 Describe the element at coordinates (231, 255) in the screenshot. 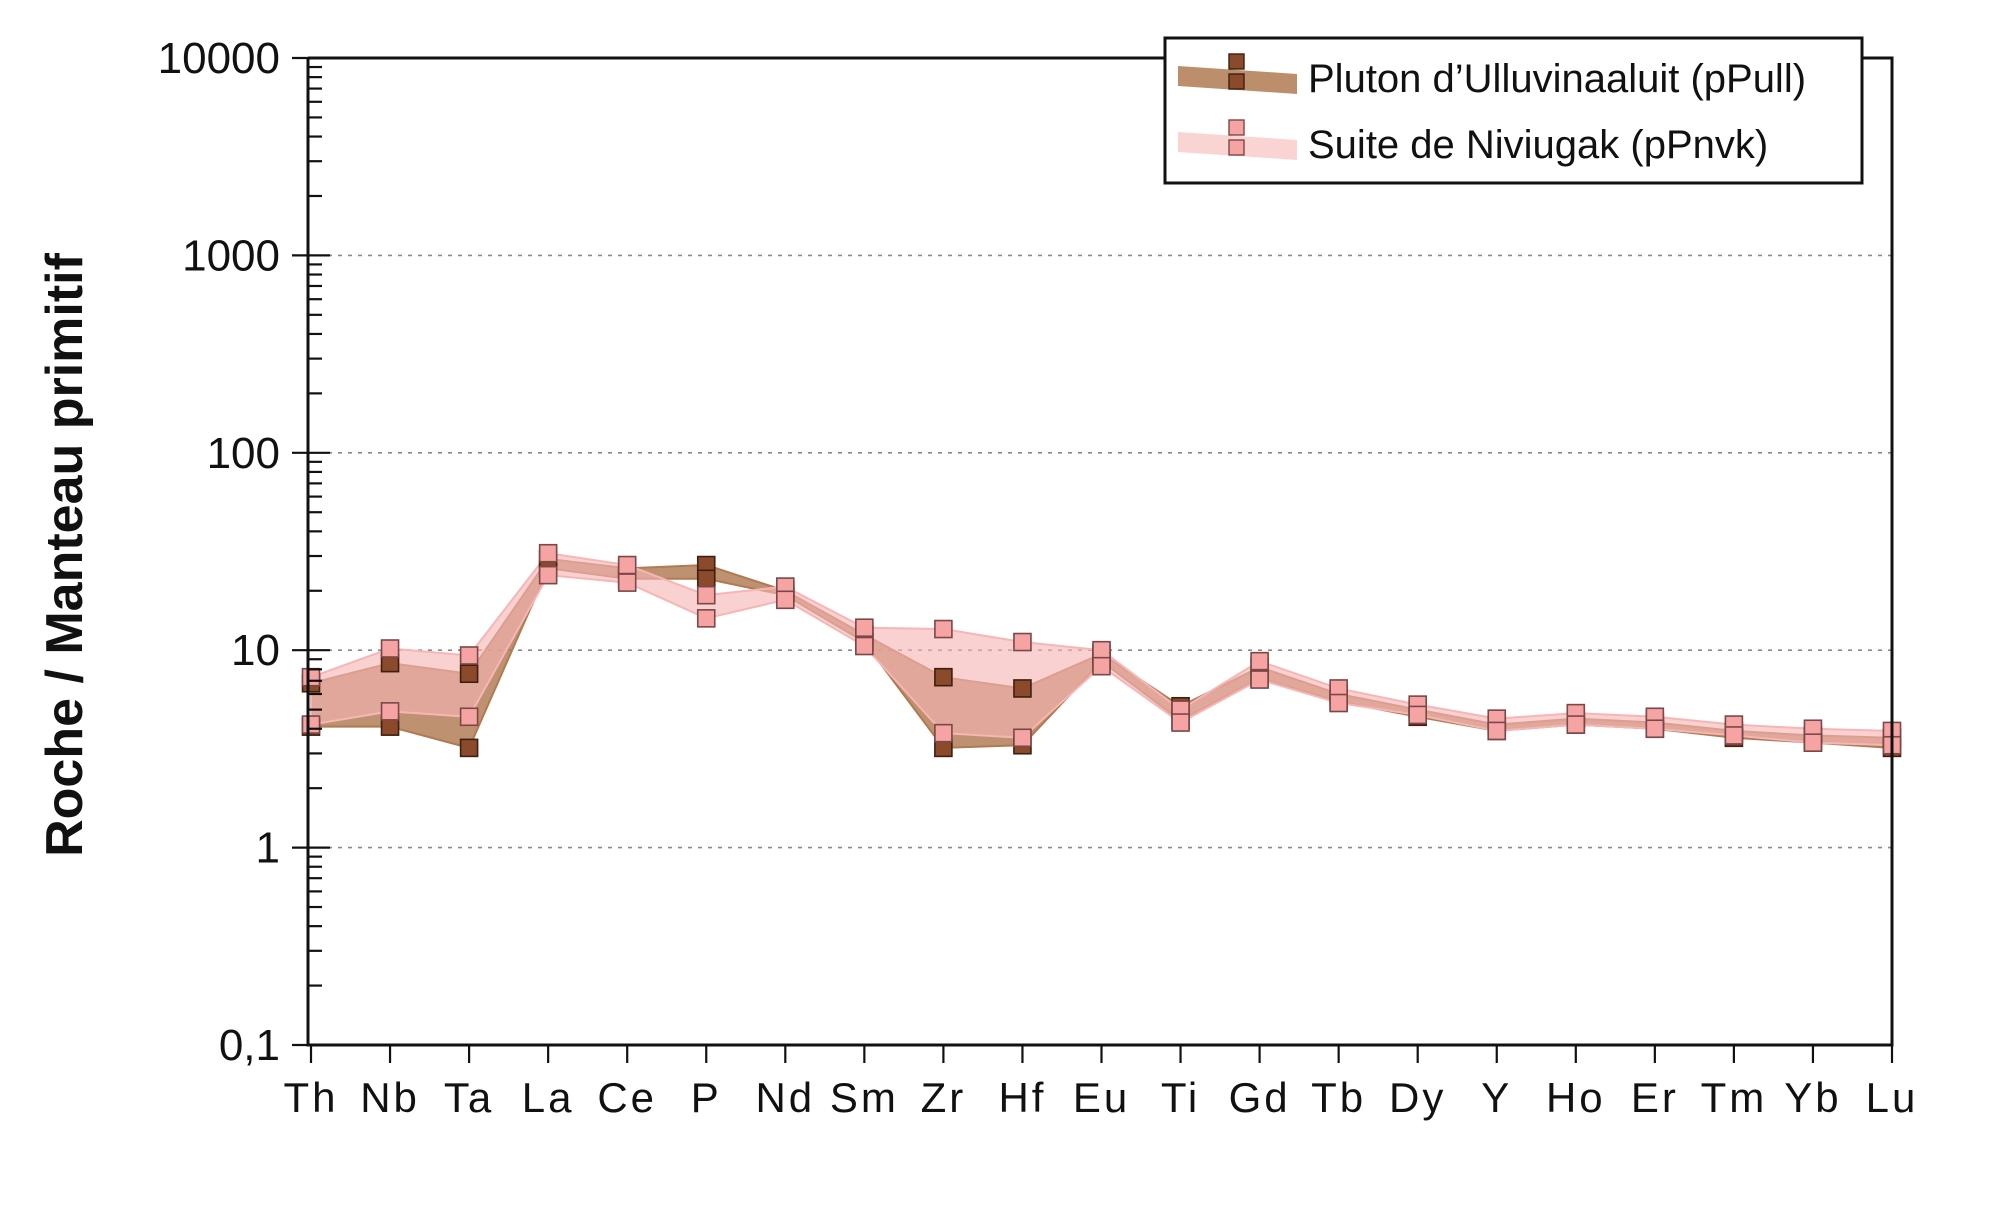

I see `y-tick-label-1000: 1000` at that location.